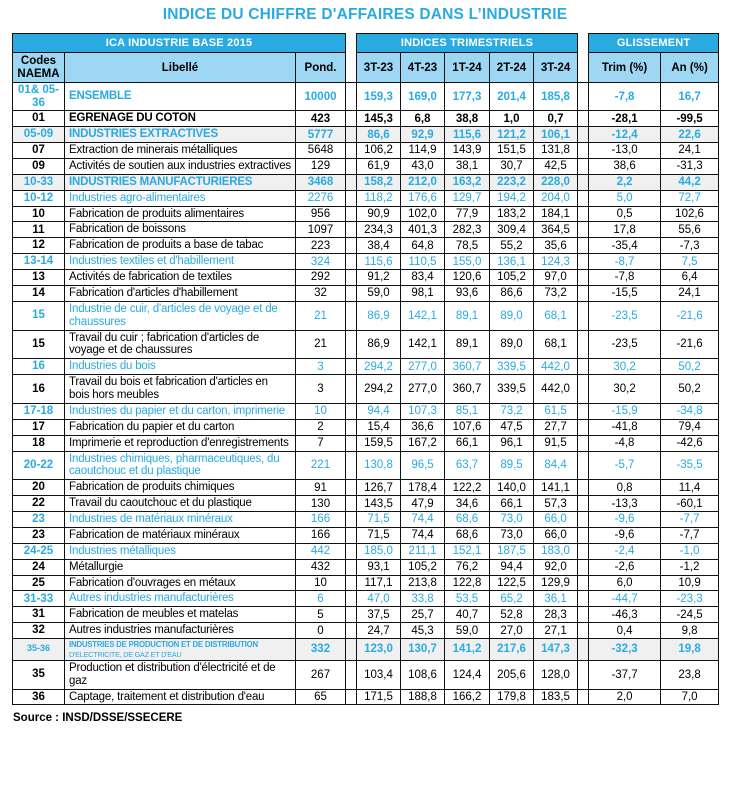  What do you see at coordinates (423, 411) in the screenshot?
I see `cell-index-q2: 107,3` at bounding box center [423, 411].